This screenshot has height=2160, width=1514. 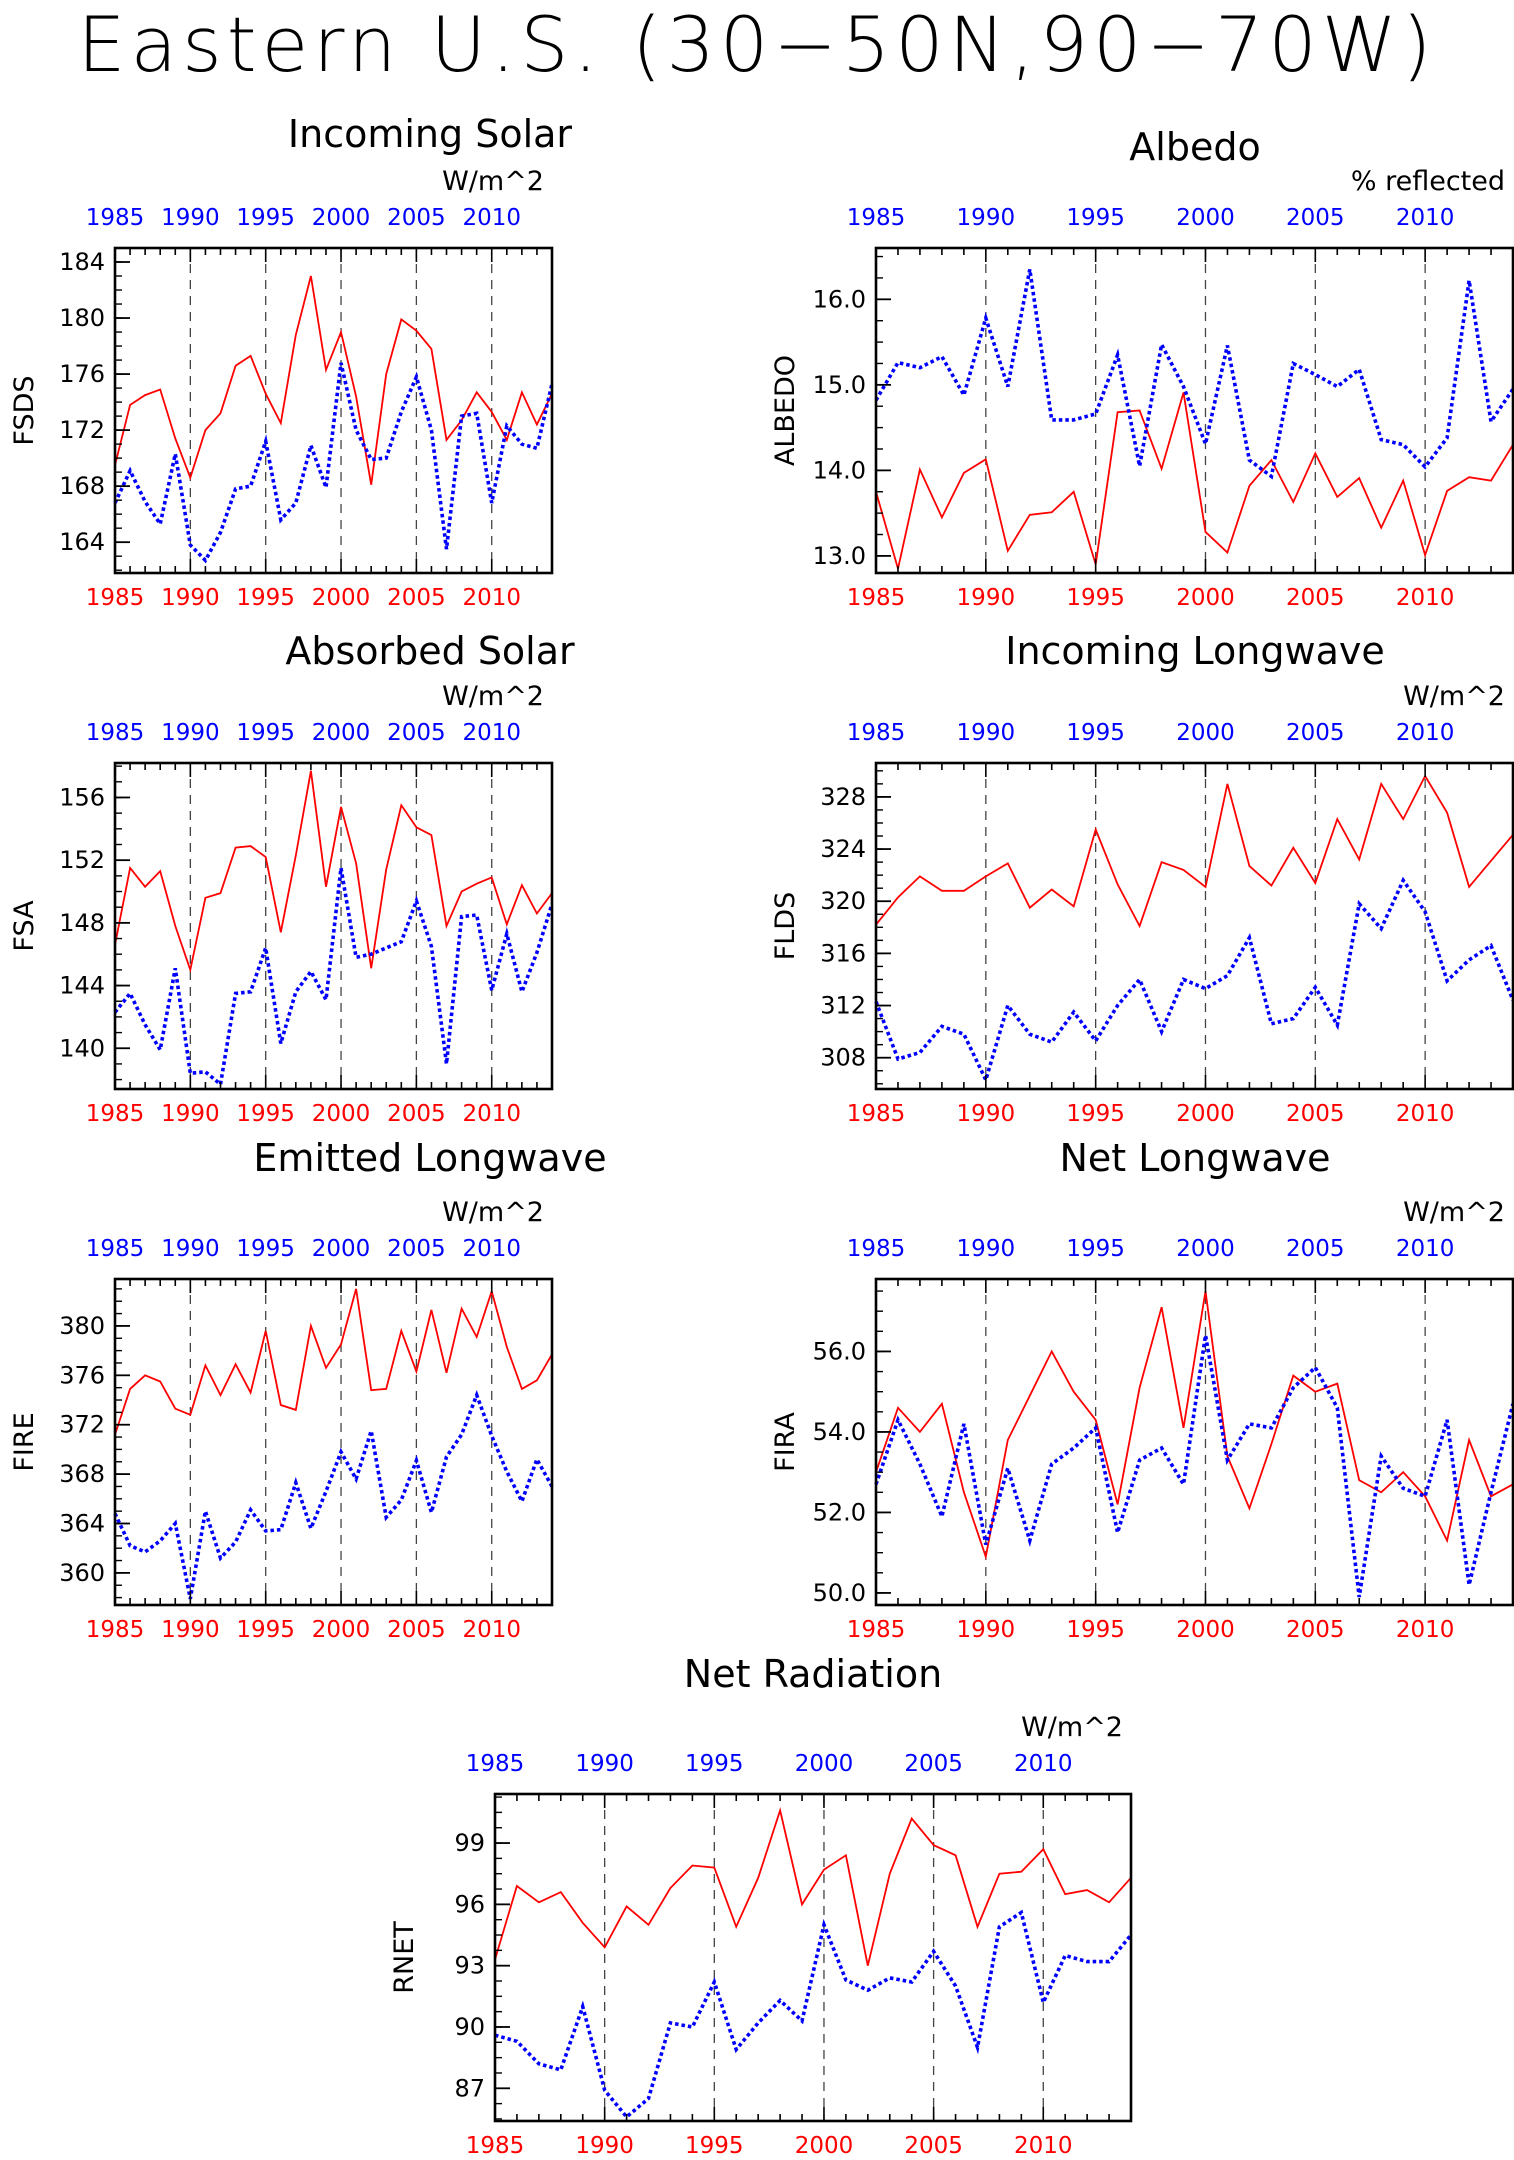 I want to click on y-tick-label: 364, so click(x=82, y=1524).